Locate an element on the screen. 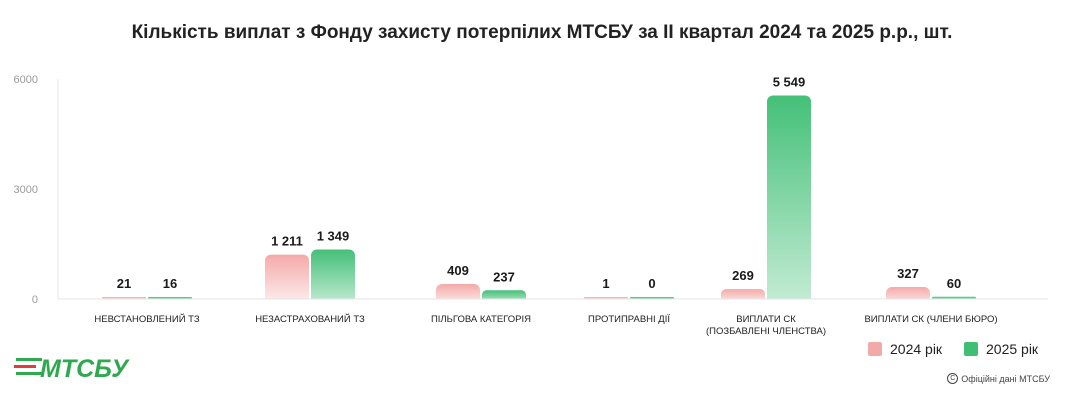 The image size is (1084, 400). legend-item-2024: 2024 рік is located at coordinates (905, 349).